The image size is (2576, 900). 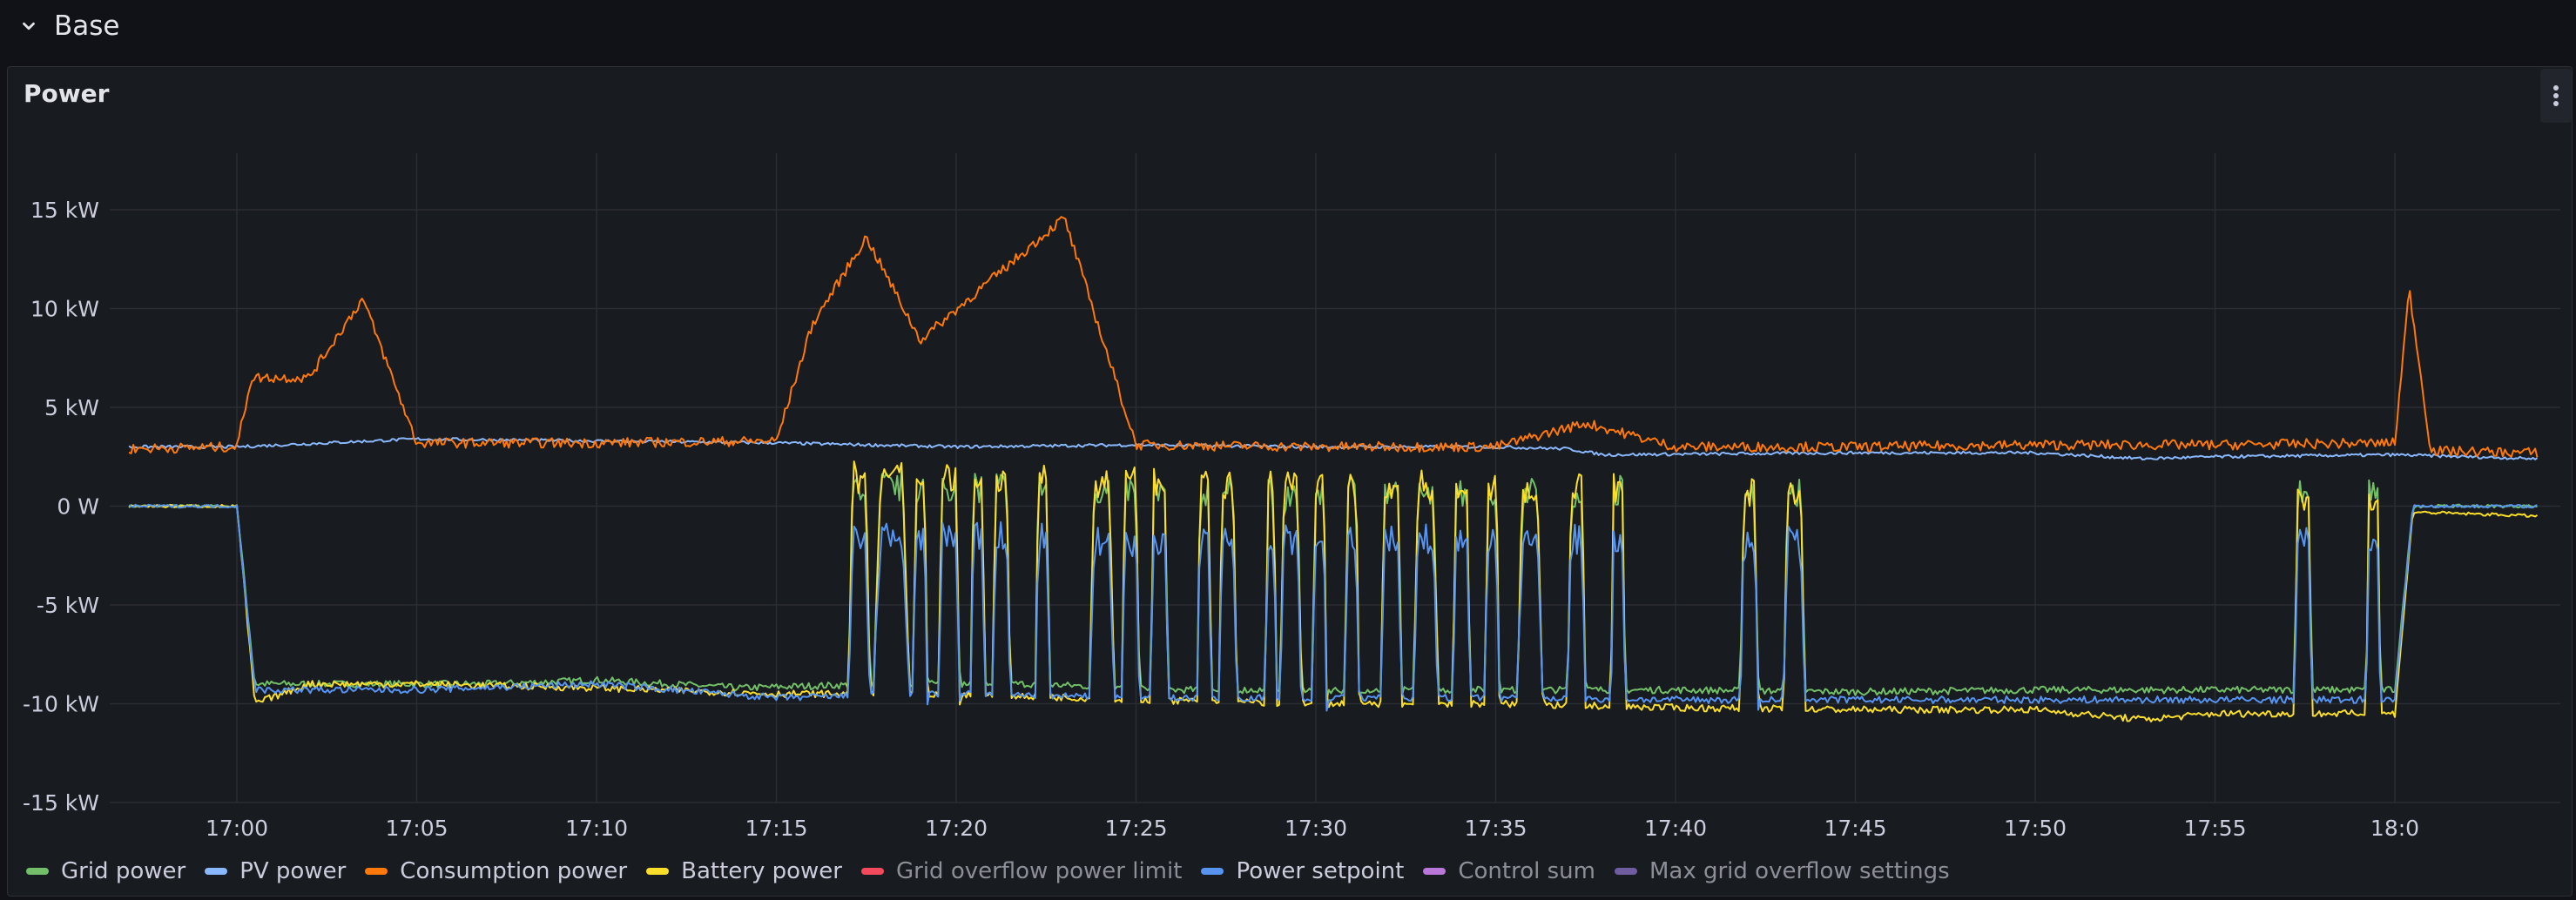 What do you see at coordinates (61, 704) in the screenshot?
I see `y-tick-label: -10 kW` at bounding box center [61, 704].